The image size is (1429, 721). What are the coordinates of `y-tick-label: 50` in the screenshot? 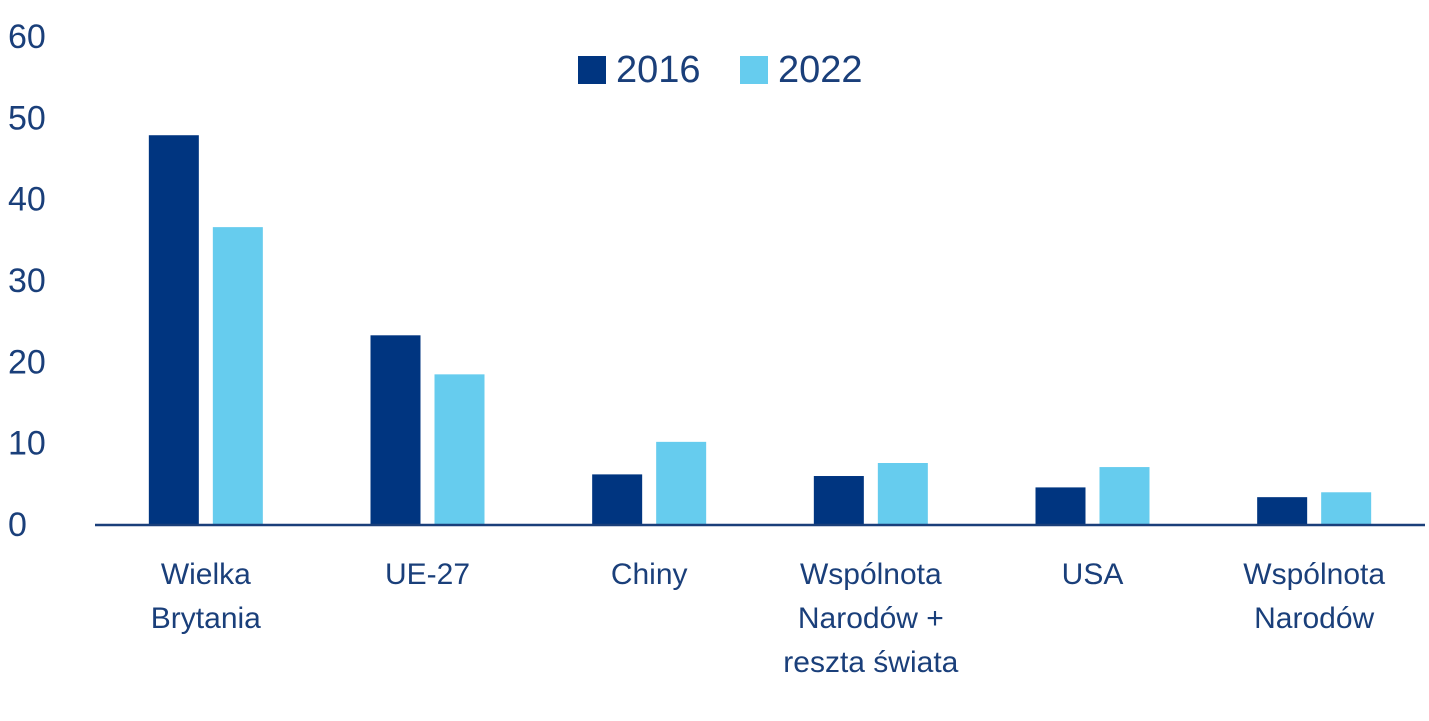 It's located at (27, 118).